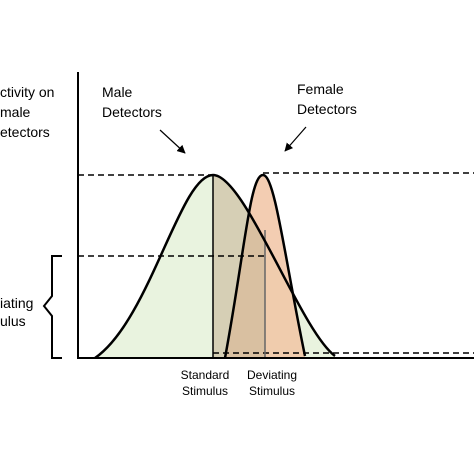 This screenshot has height=474, width=474. Describe the element at coordinates (205, 391) in the screenshot. I see `standard-label: Stimulus` at that location.